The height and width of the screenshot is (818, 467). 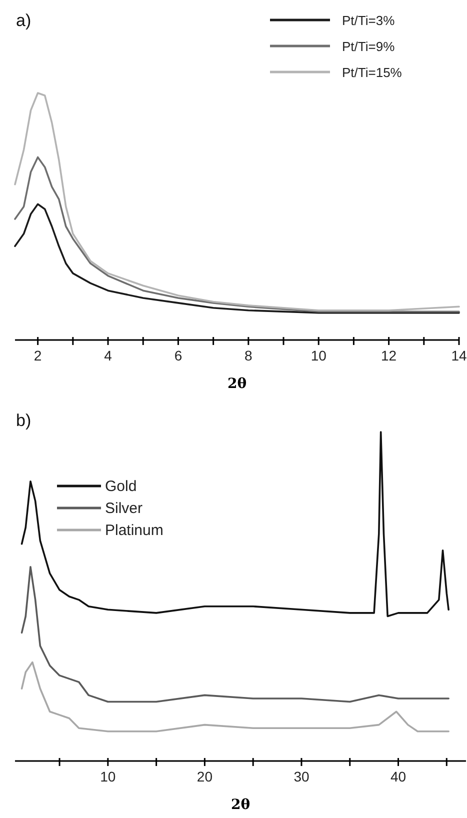 What do you see at coordinates (121, 486) in the screenshot?
I see `legend-label: Gold` at bounding box center [121, 486].